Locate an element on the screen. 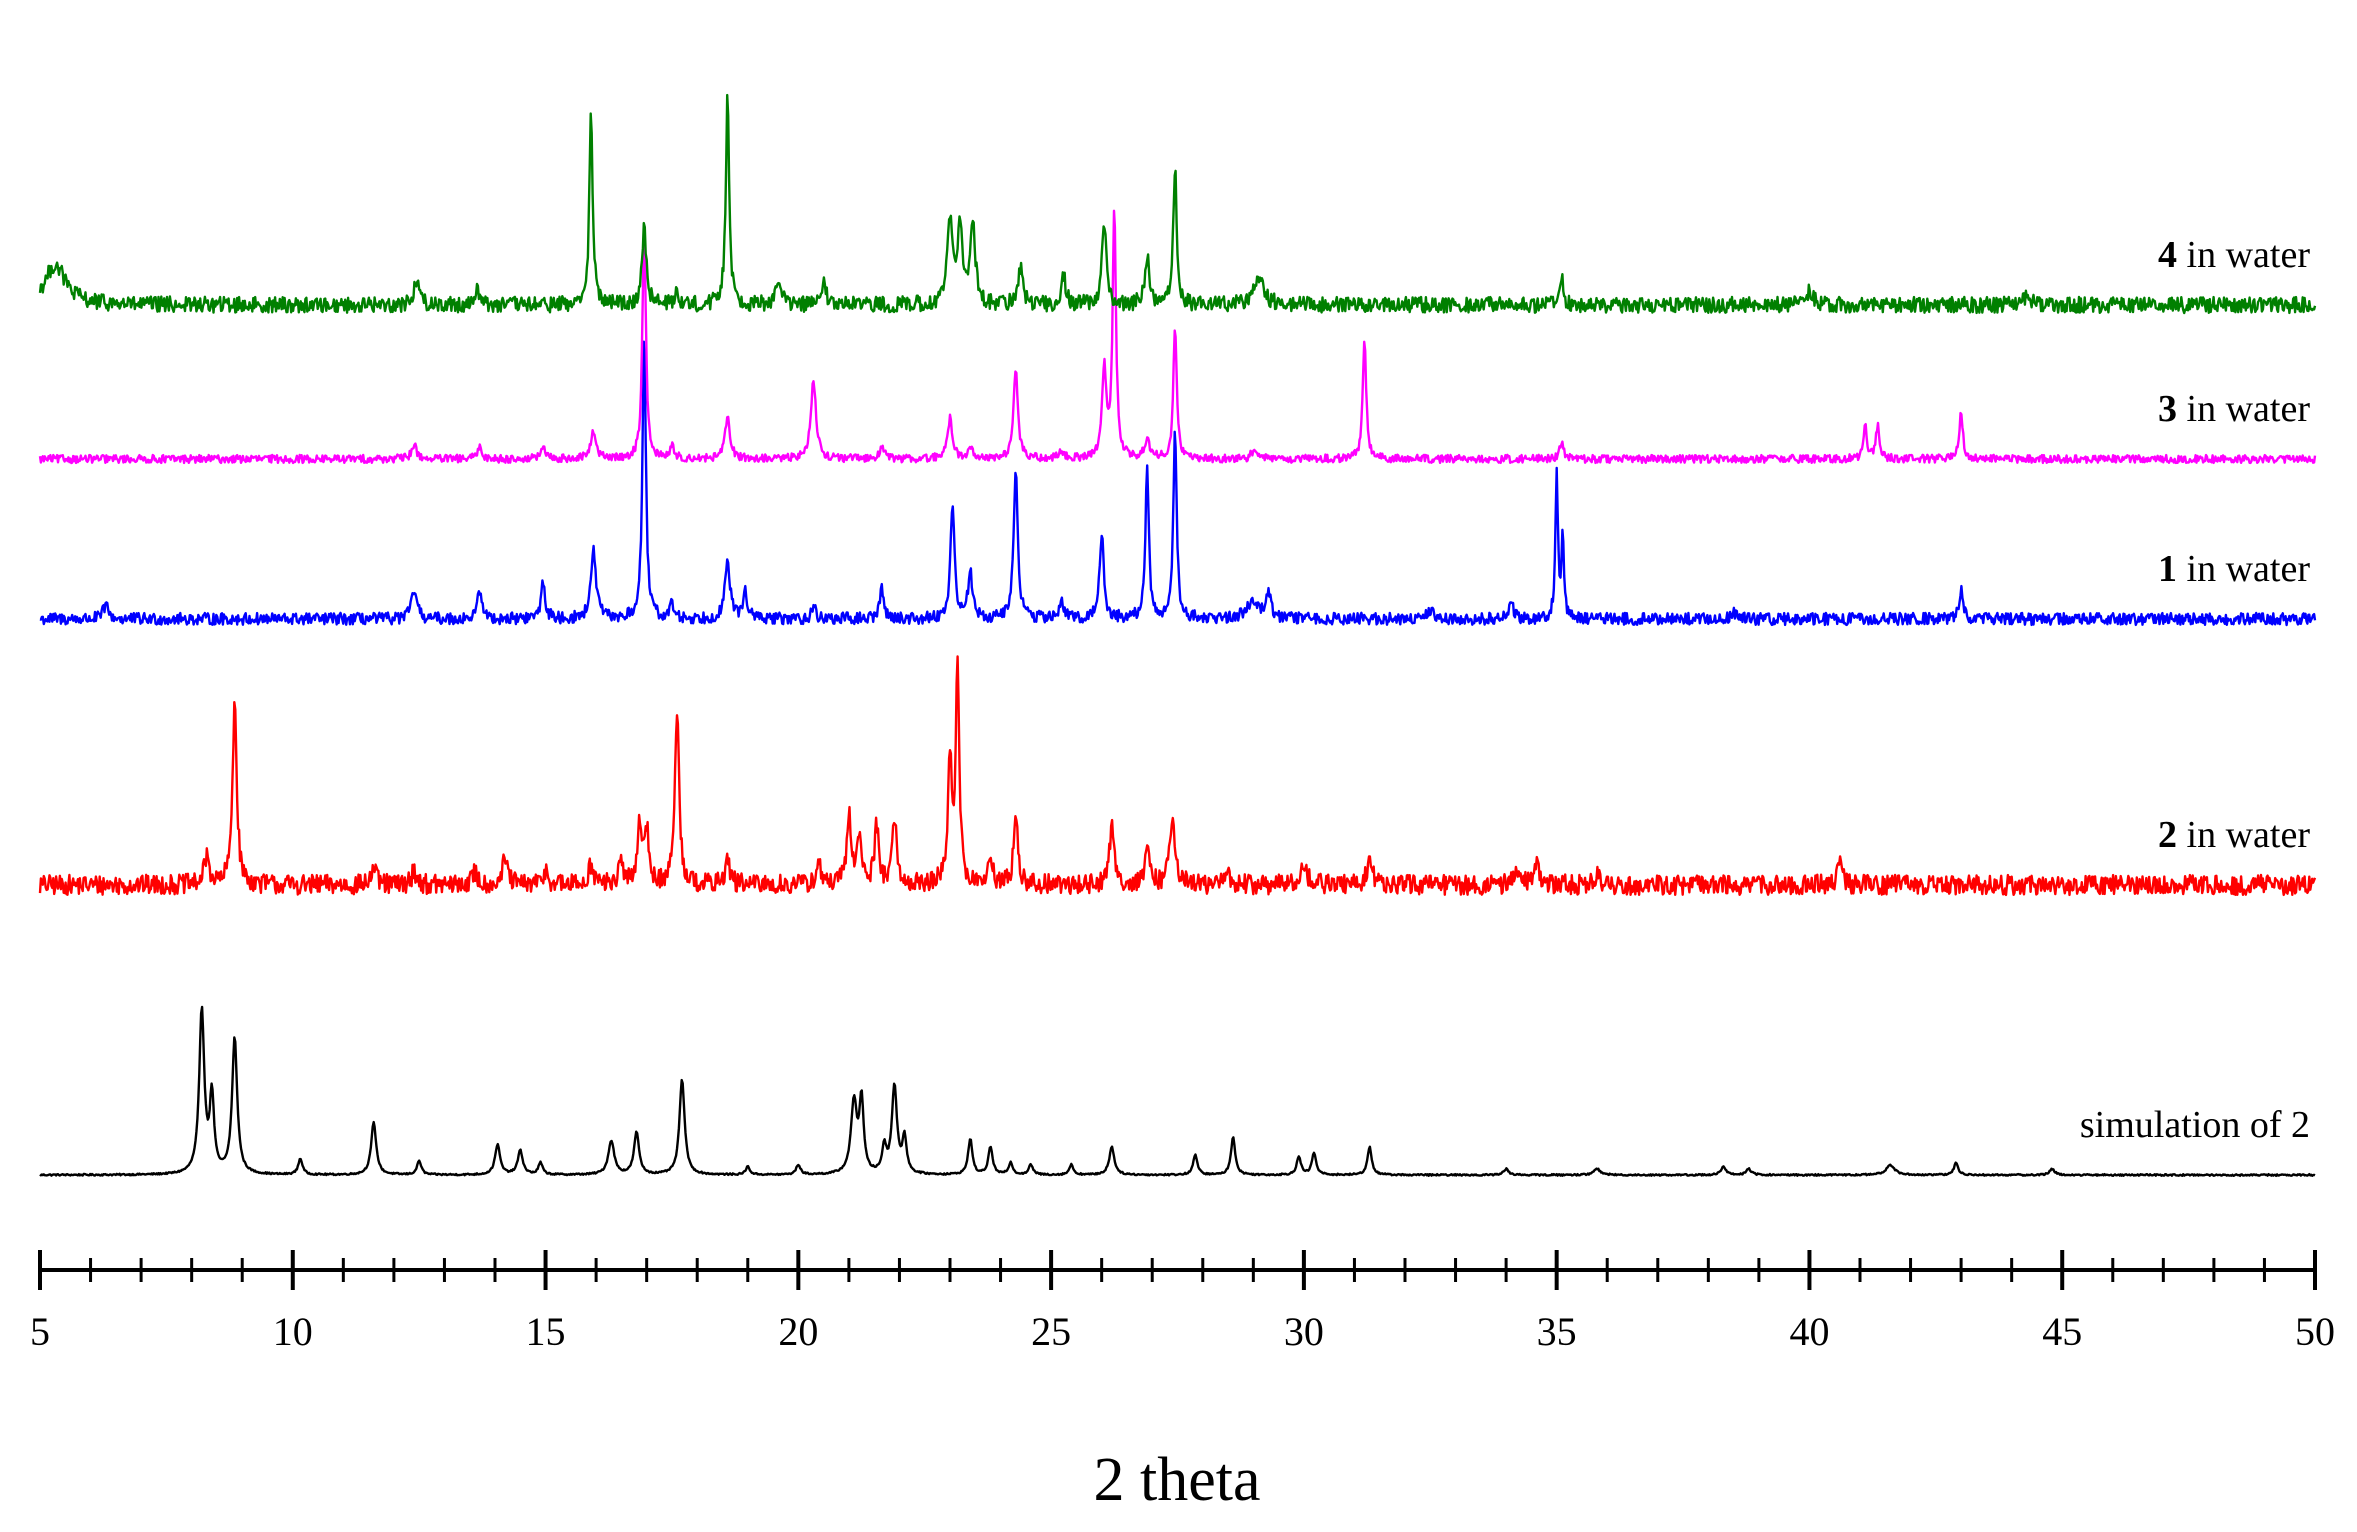  tick-label-5: 5 is located at coordinates (40, 1331).